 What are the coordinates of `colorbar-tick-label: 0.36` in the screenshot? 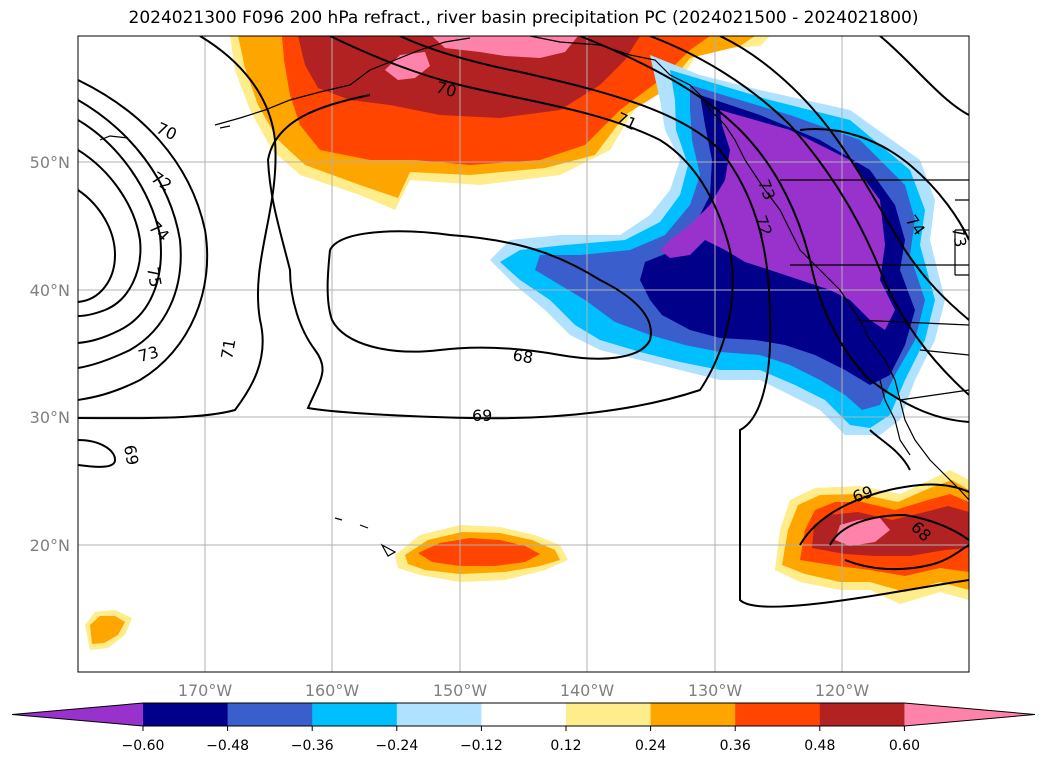 It's located at (735, 746).